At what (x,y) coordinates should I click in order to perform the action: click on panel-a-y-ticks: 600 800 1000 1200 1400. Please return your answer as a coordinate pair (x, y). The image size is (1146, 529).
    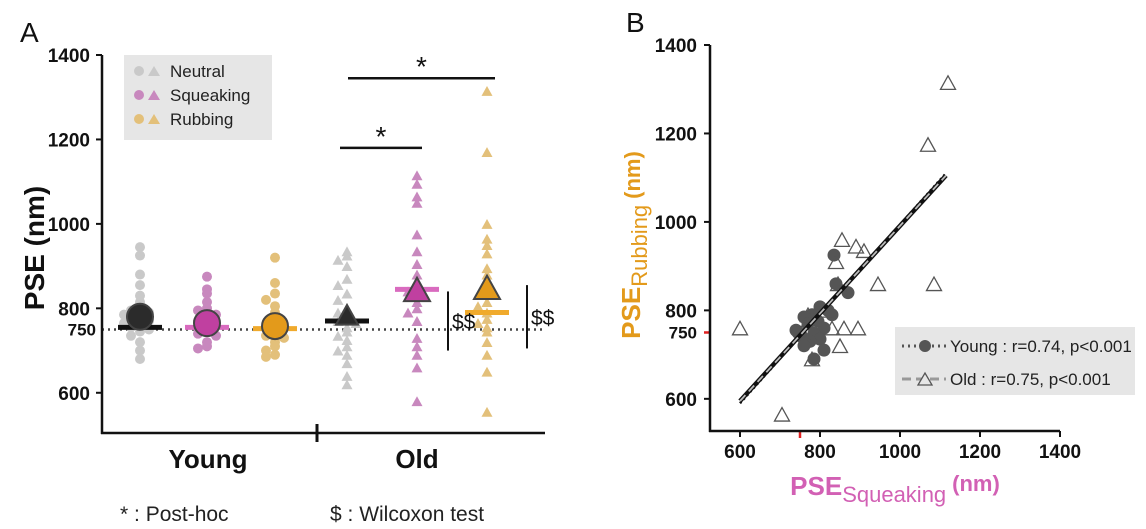
    Looking at the image, I should click on (75, 225).